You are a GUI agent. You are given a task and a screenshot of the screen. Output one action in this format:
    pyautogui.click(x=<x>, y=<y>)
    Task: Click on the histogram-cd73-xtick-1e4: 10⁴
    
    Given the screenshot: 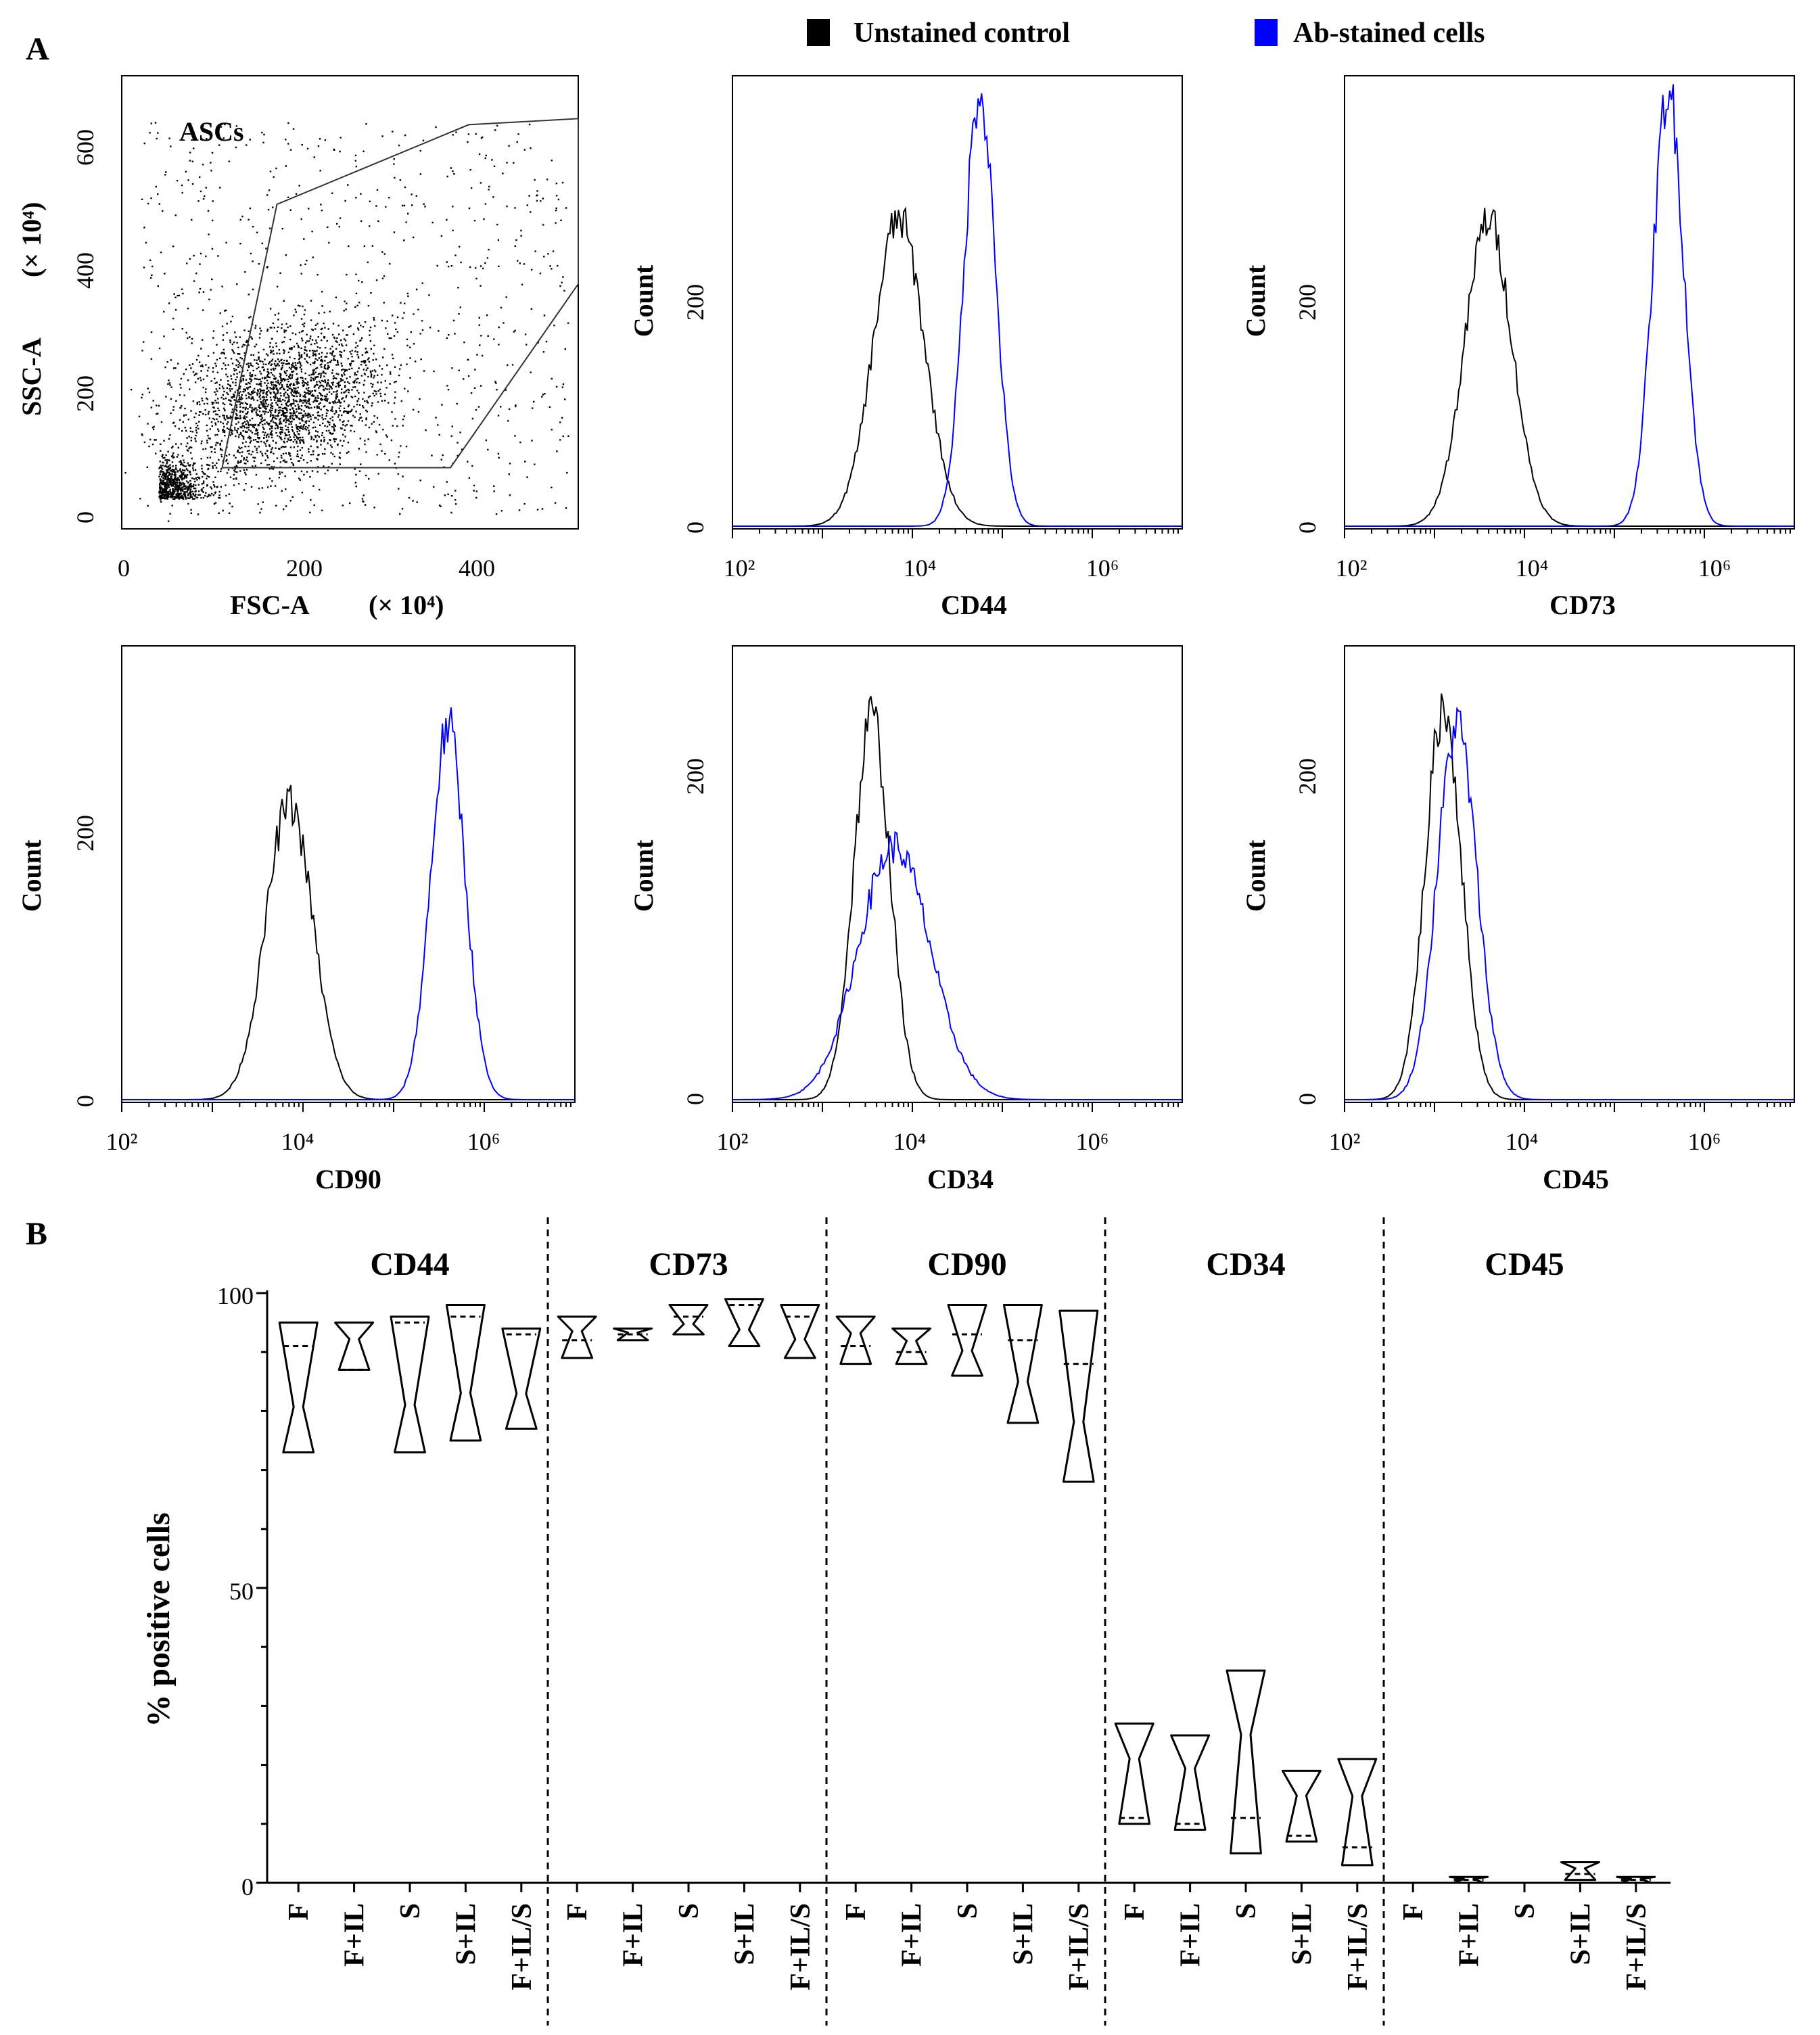 What is the action you would take?
    pyautogui.click(x=1532, y=568)
    